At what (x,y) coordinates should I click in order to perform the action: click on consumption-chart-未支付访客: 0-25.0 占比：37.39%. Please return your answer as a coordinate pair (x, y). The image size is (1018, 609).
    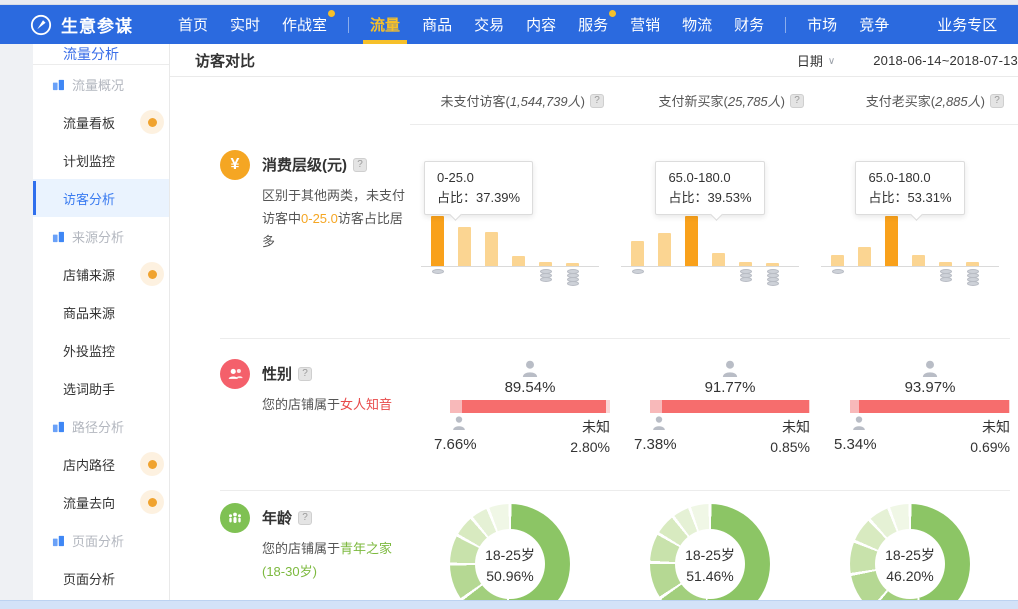
    Looking at the image, I should click on (510, 232).